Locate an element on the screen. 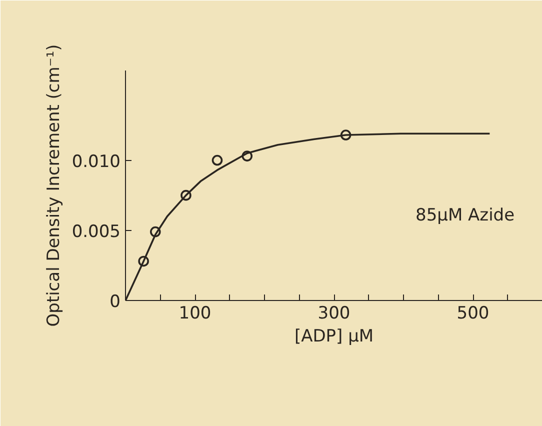 This screenshot has width=542, height=426. y-axis-title: Optical Density Increment (cm⁻¹) is located at coordinates (54, 185).